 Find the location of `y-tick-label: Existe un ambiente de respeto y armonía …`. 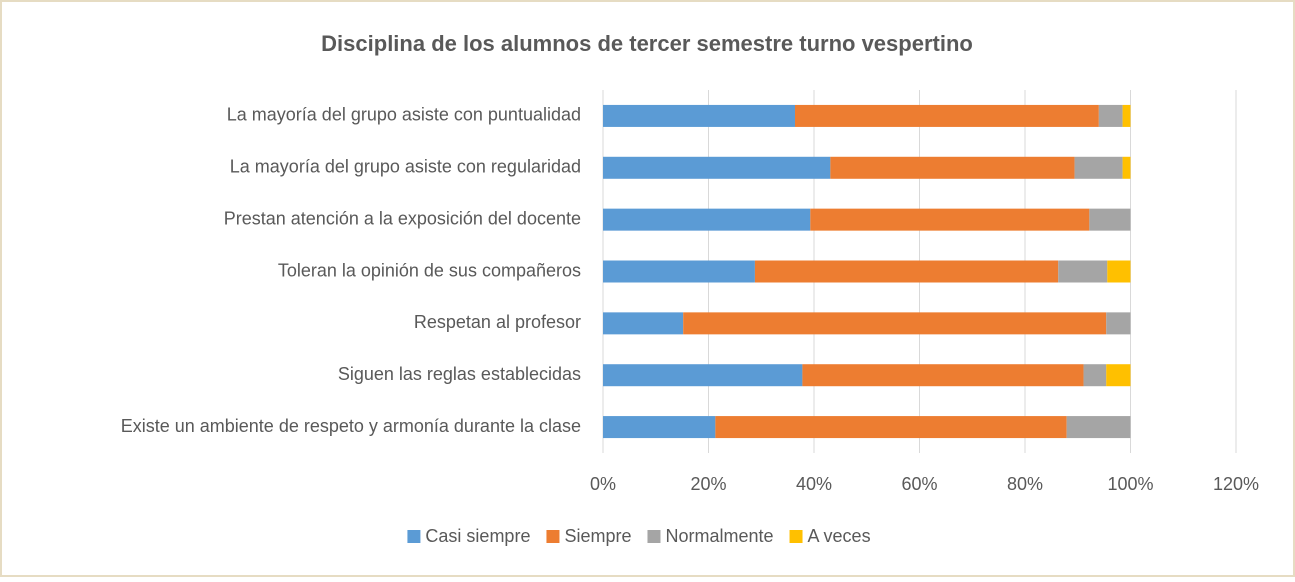

y-tick-label: Existe un ambiente de respeto y armonía … is located at coordinates (351, 426).